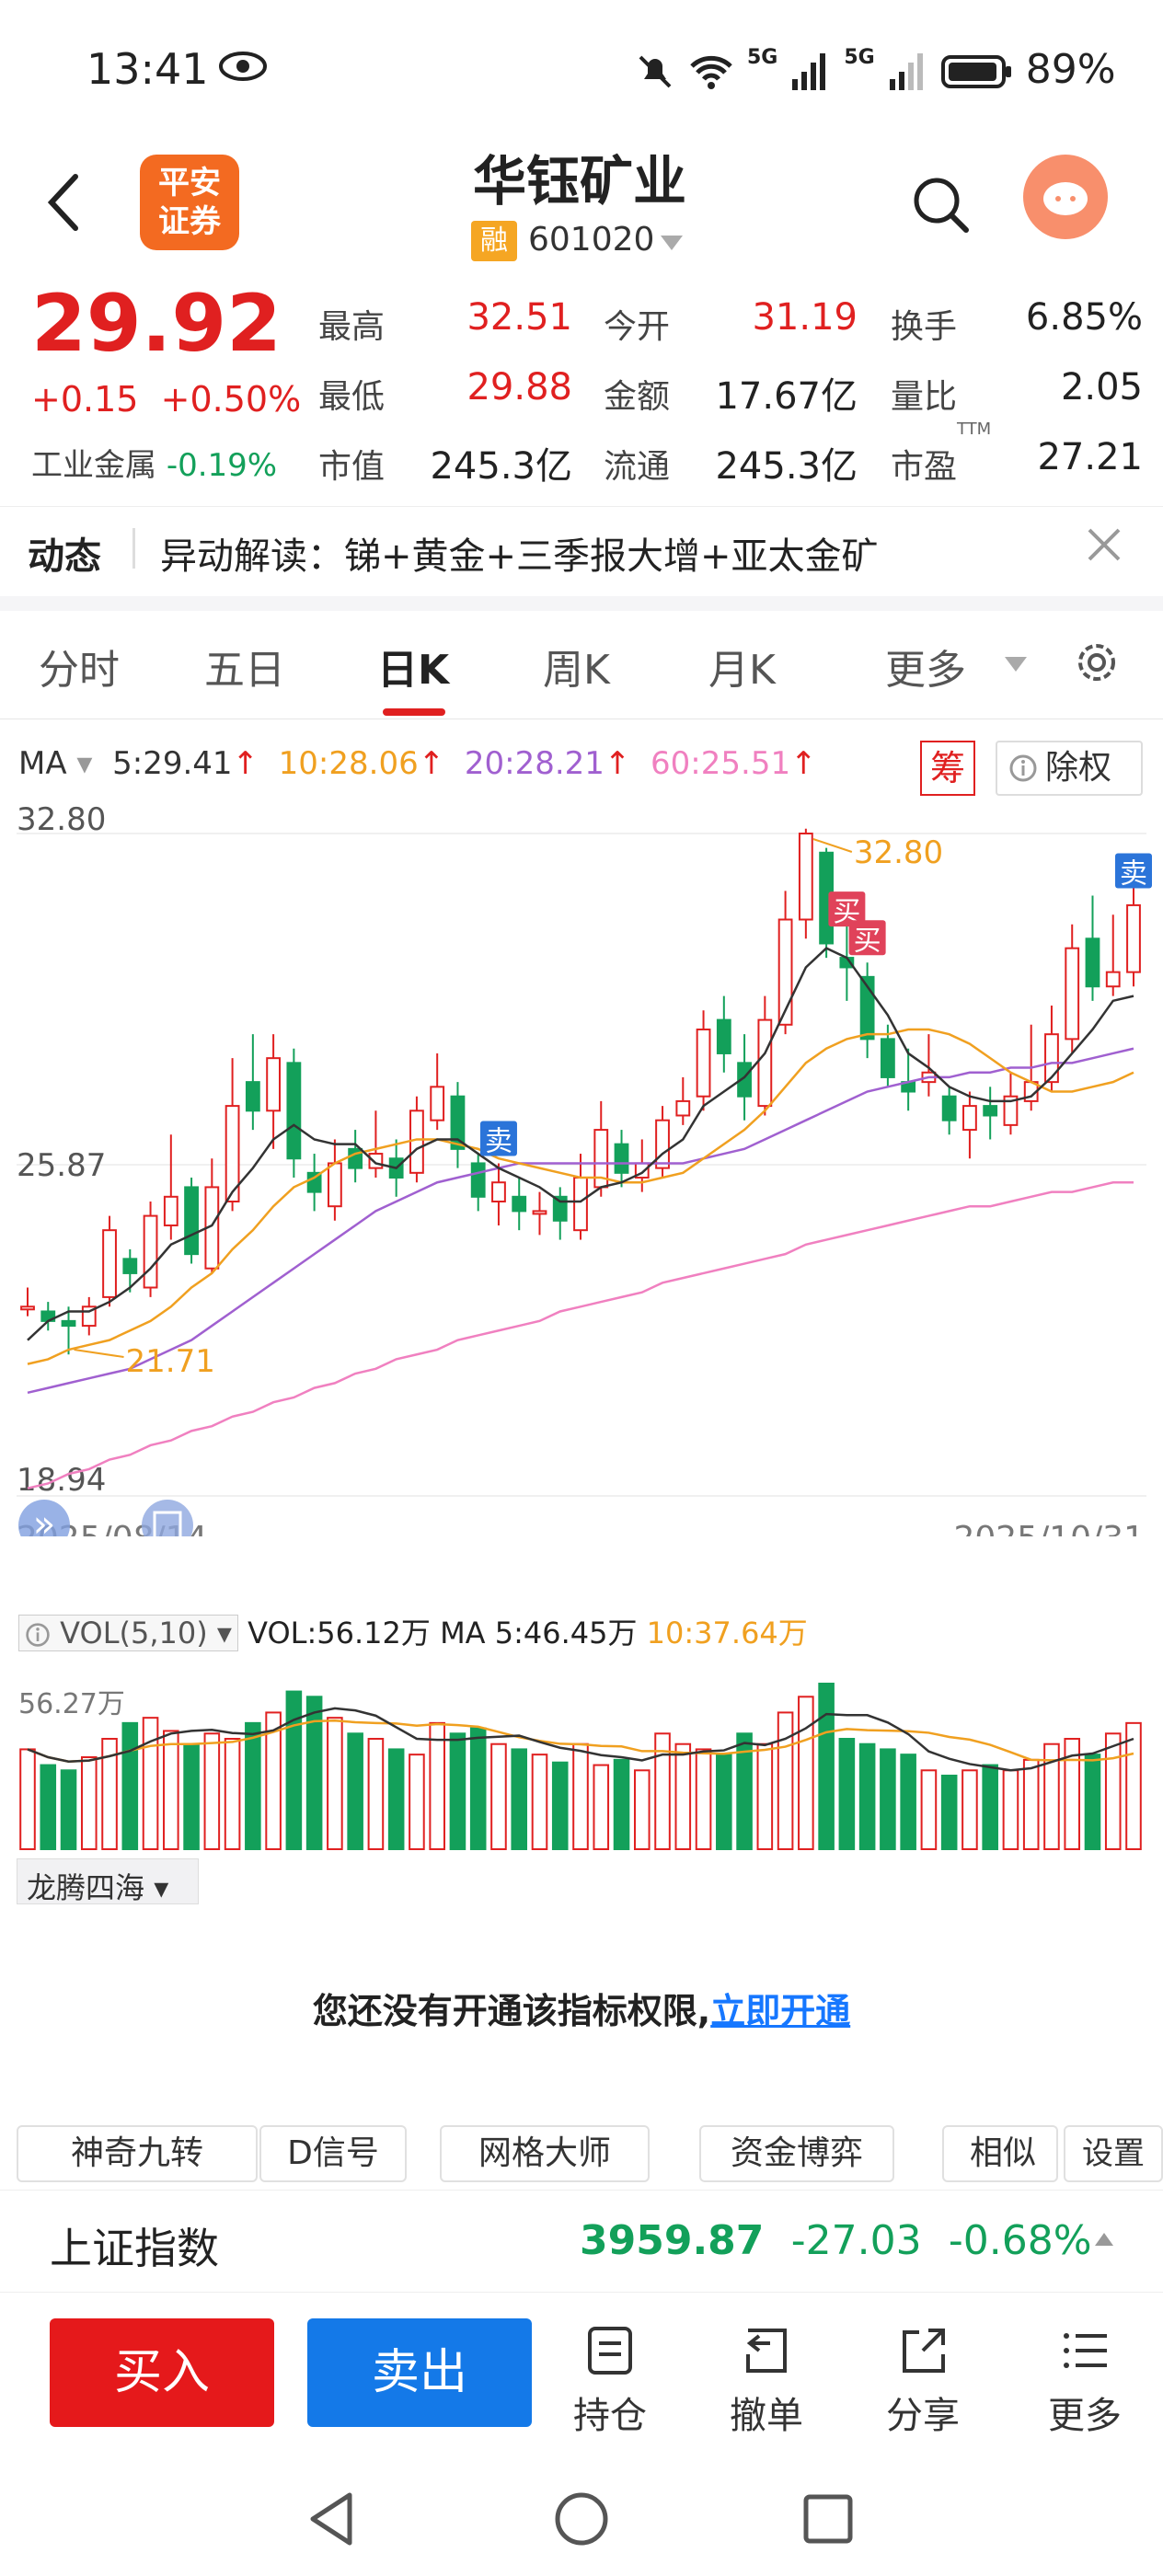 The height and width of the screenshot is (2576, 1163). What do you see at coordinates (168, 1523) in the screenshot?
I see `fullscreen-icon` at bounding box center [168, 1523].